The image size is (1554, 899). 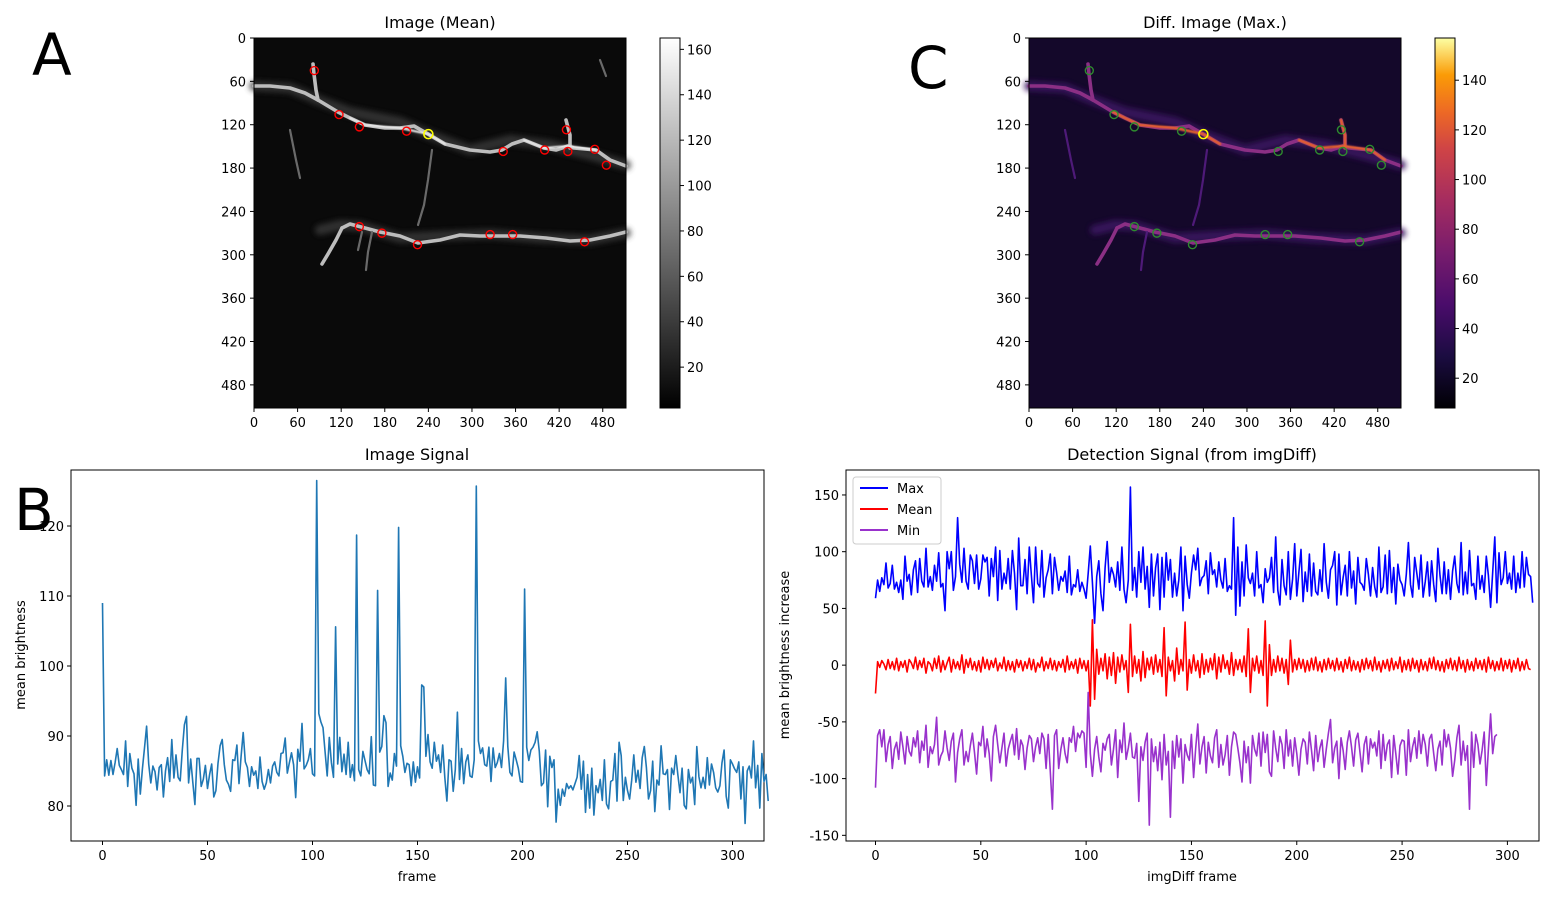 What do you see at coordinates (237, 82) in the screenshot?
I see `y-tick-label: 60` at bounding box center [237, 82].